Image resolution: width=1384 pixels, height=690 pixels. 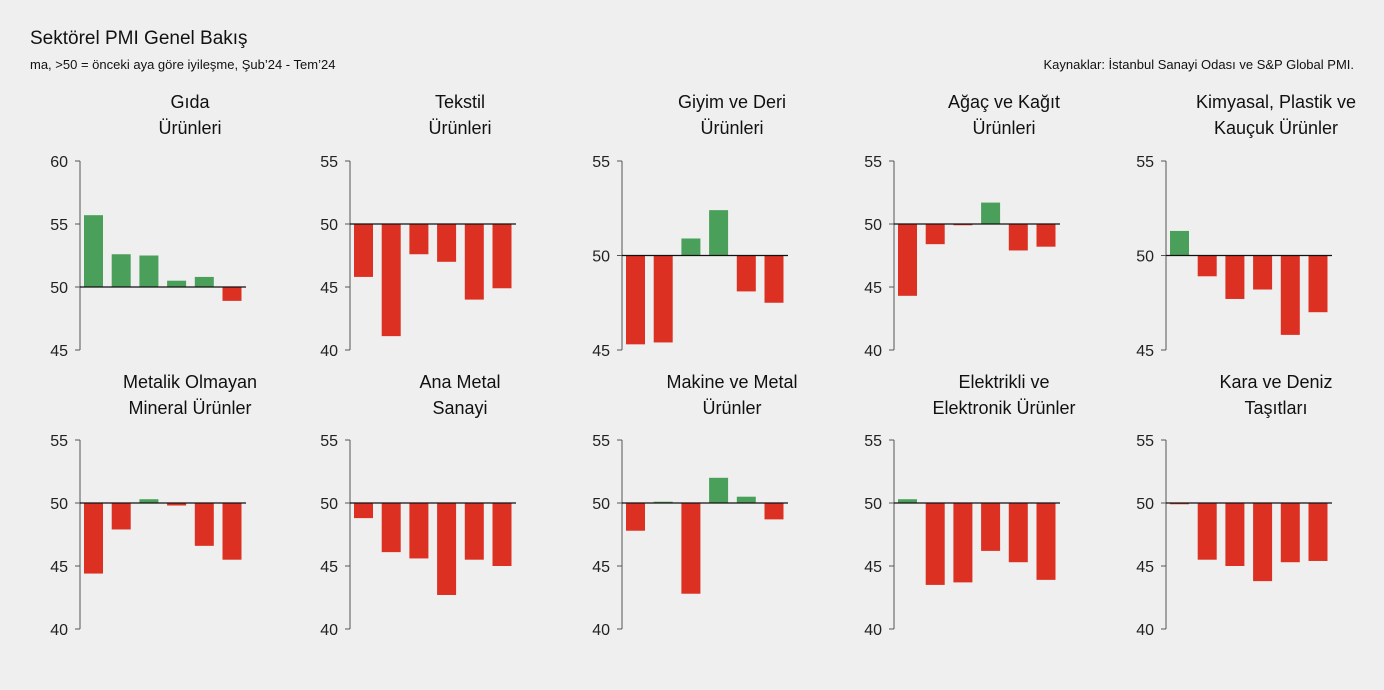 I want to click on chart-title-line: Ürünler, so click(x=731, y=408).